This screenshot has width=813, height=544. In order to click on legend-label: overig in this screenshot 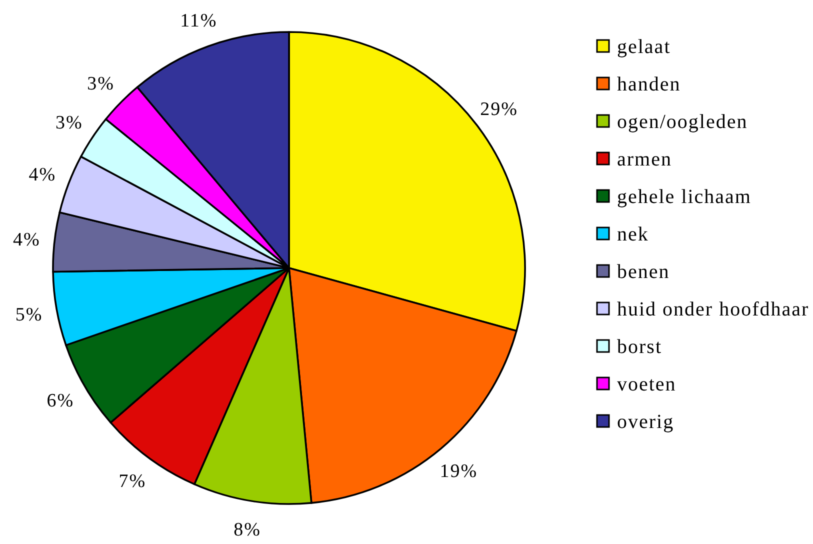, I will do `click(645, 422)`.